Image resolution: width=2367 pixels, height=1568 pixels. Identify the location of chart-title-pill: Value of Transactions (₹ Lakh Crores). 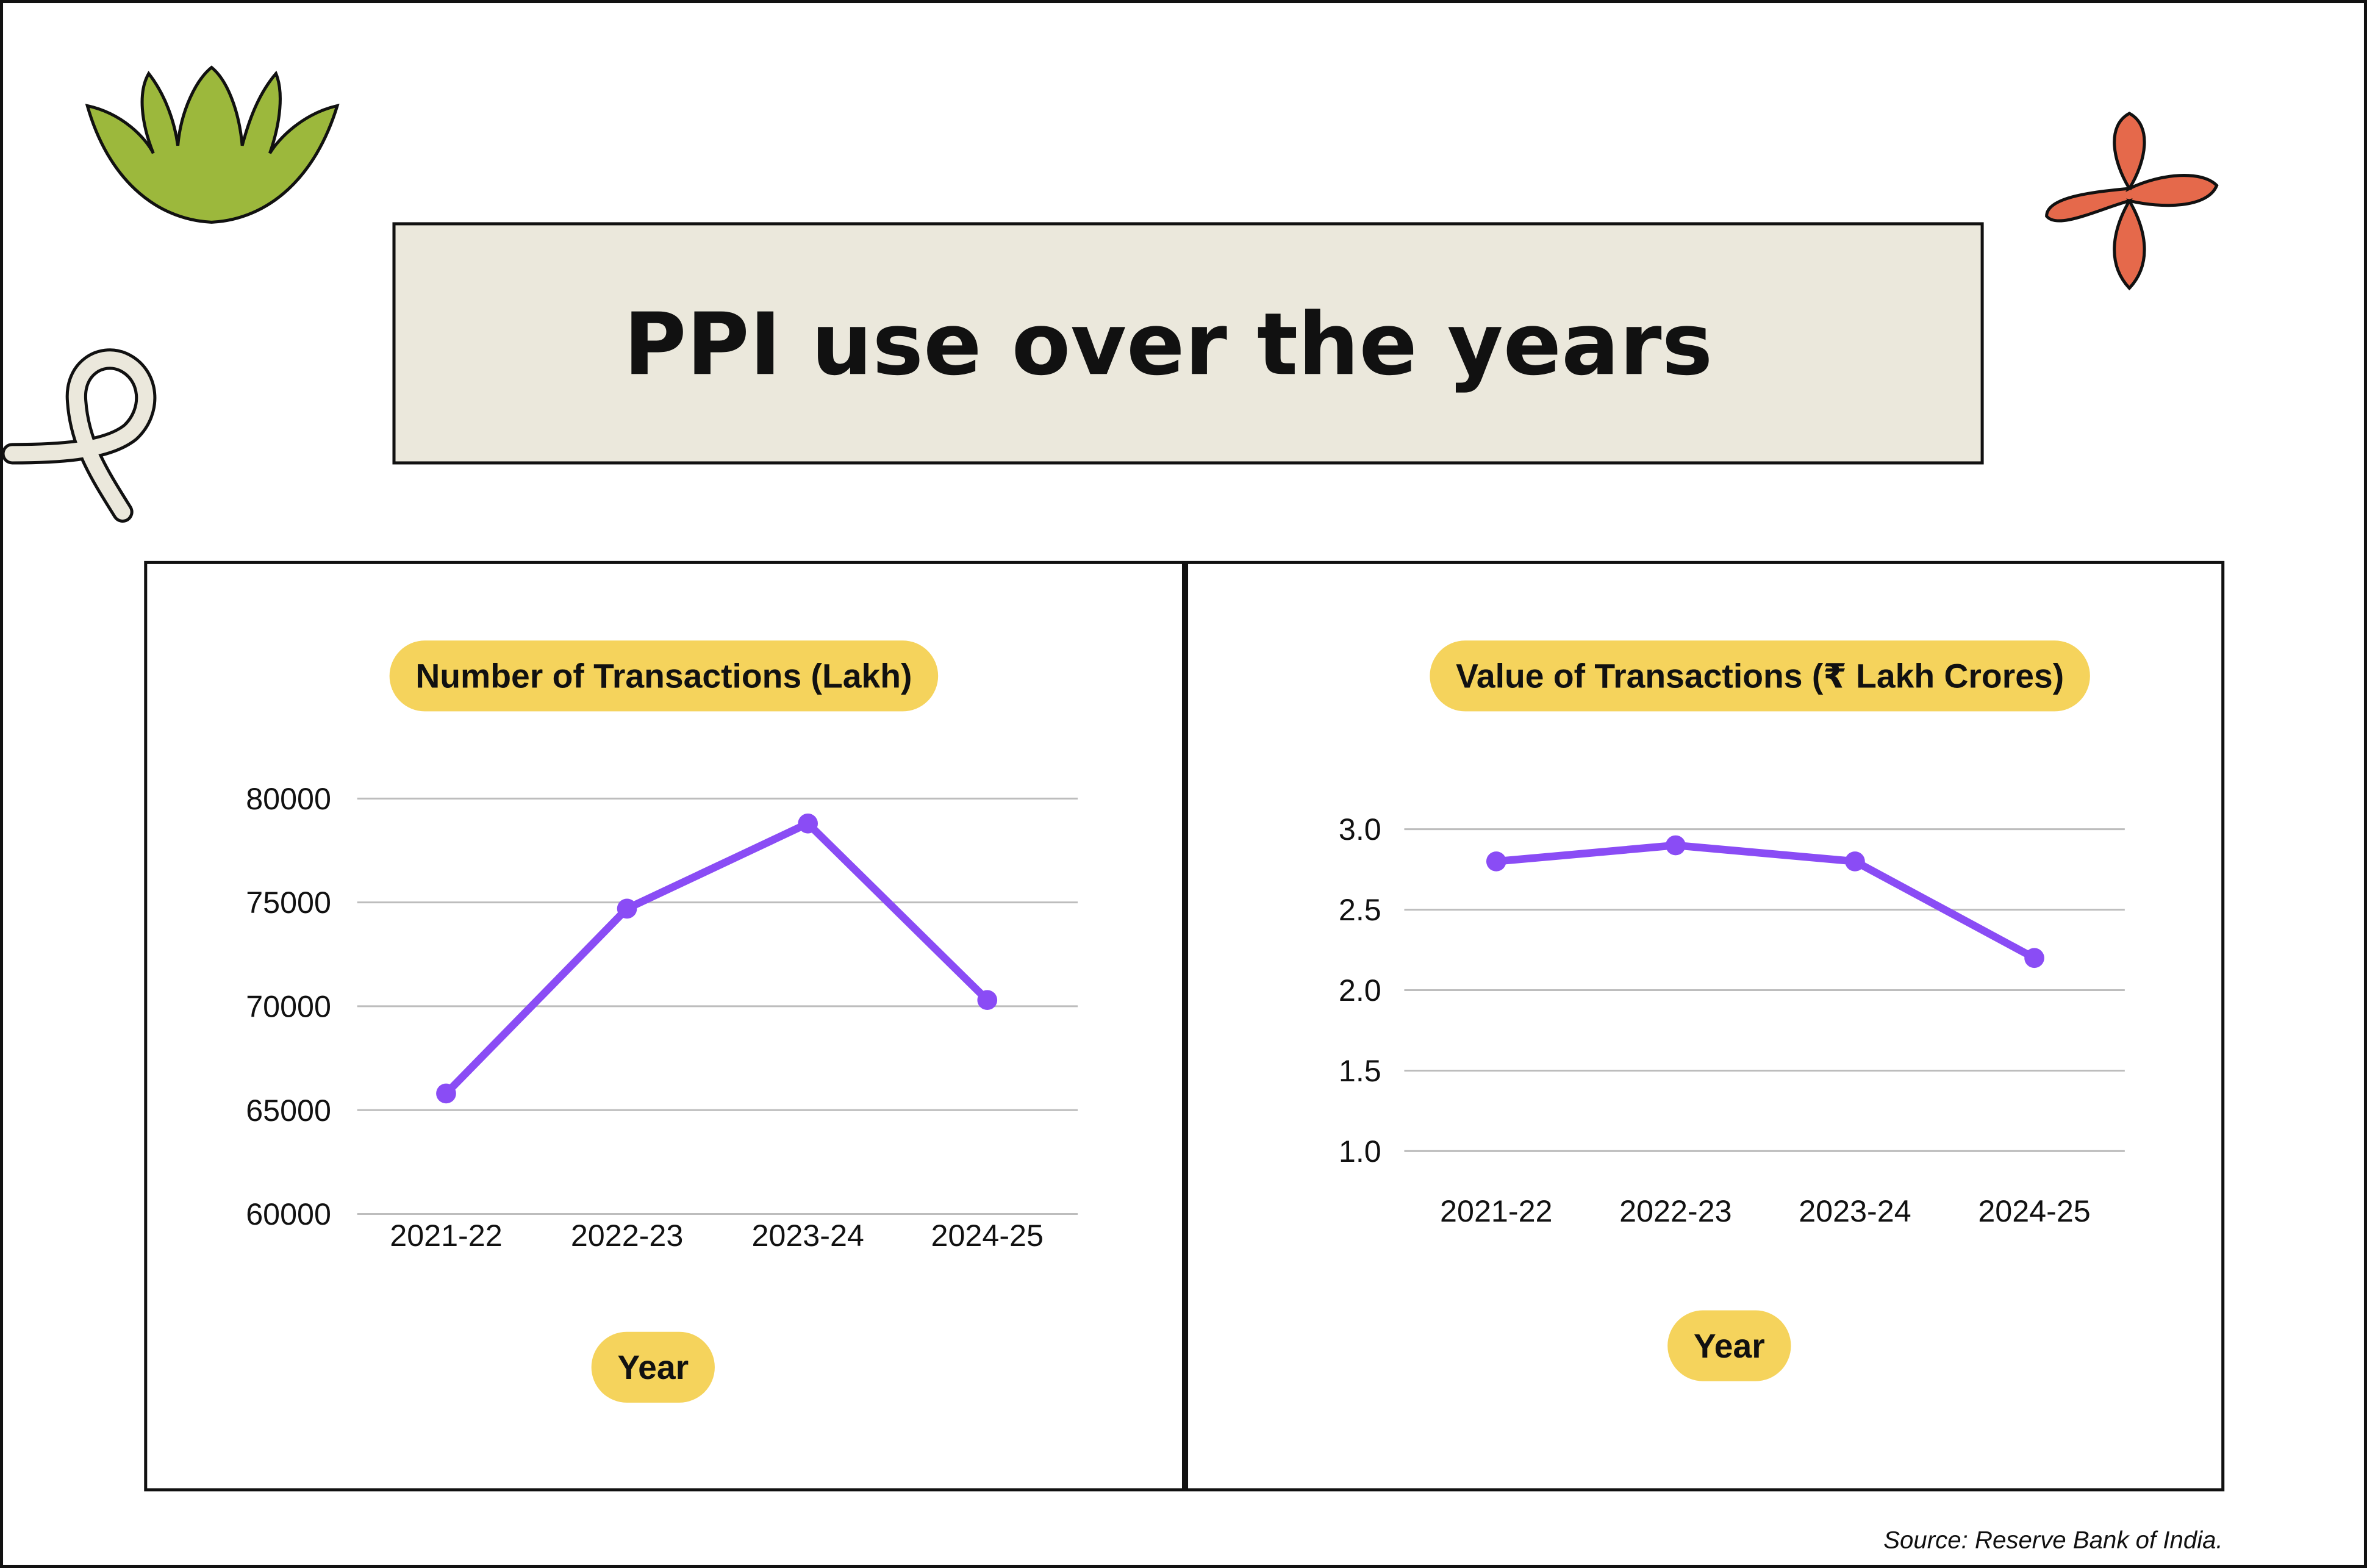
(1760, 676).